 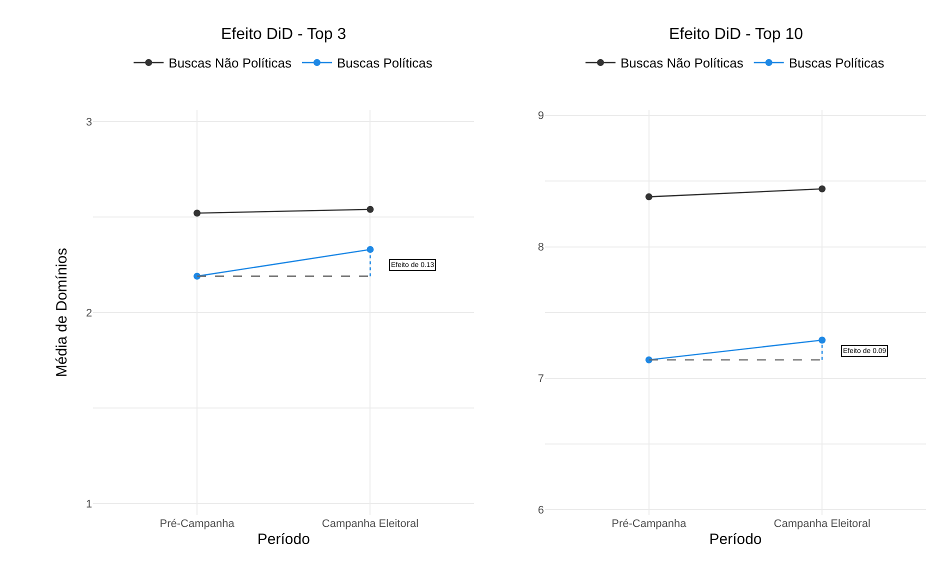 What do you see at coordinates (541, 116) in the screenshot?
I see `y-tick-label: 9` at bounding box center [541, 116].